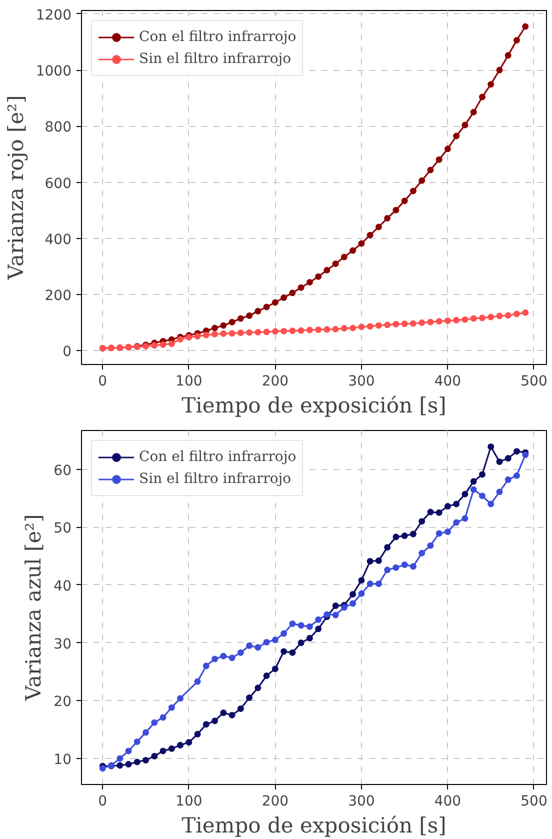 This screenshot has width=552, height=839. What do you see at coordinates (67, 352) in the screenshot?
I see `y-tick-label: 0` at bounding box center [67, 352].